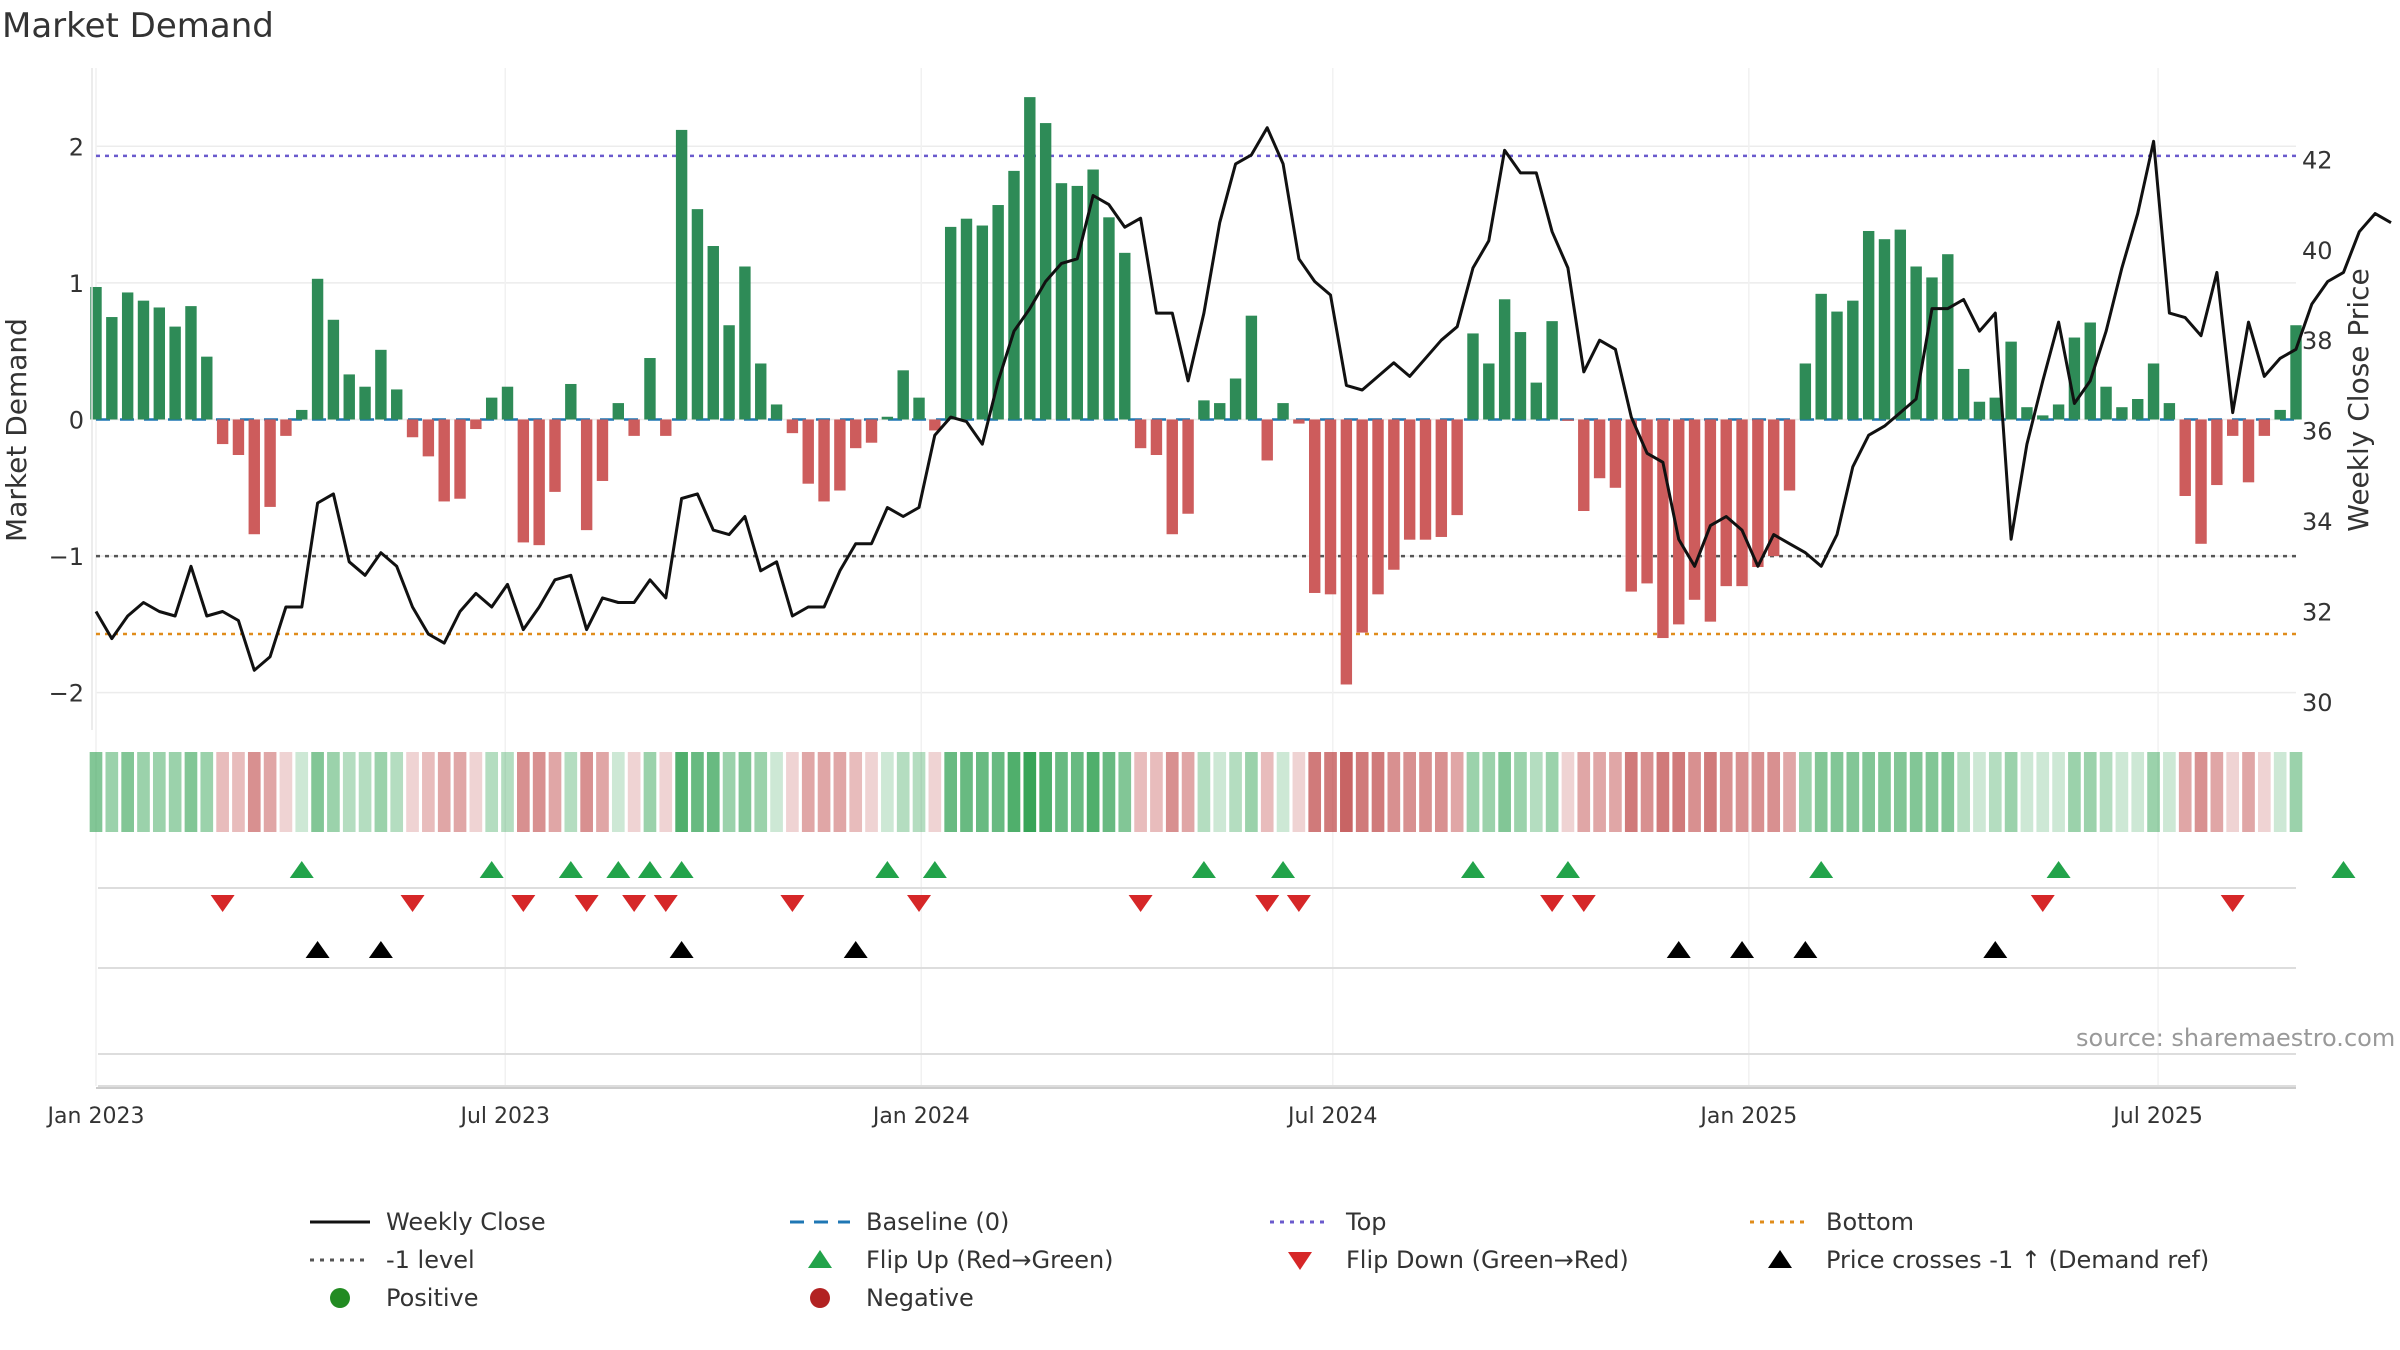 This screenshot has height=1350, width=2400. Describe the element at coordinates (1140, 903) in the screenshot. I see `flip-down-marker` at that location.